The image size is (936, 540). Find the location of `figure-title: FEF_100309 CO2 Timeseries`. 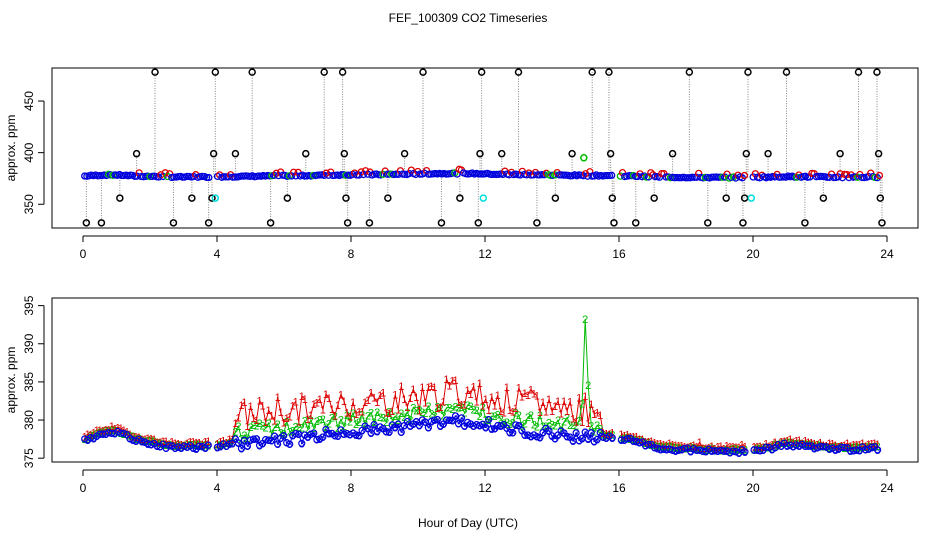

figure-title: FEF_100309 CO2 Timeseries is located at coordinates (468, 18).